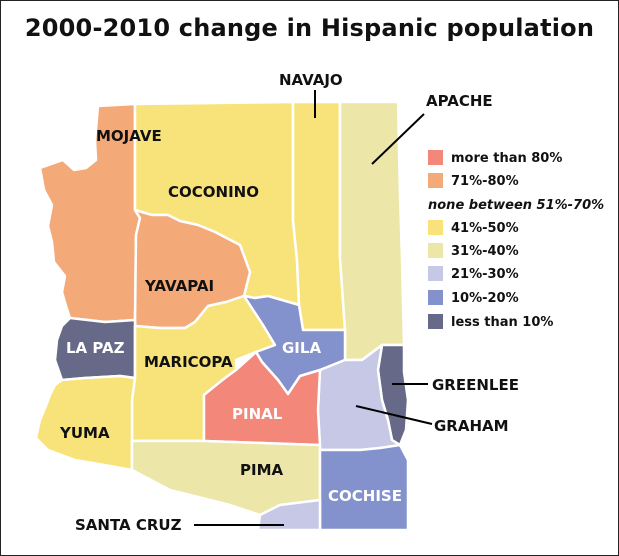 The image size is (619, 556). What do you see at coordinates (319, 216) in the screenshot?
I see `county-shape-navajo` at bounding box center [319, 216].